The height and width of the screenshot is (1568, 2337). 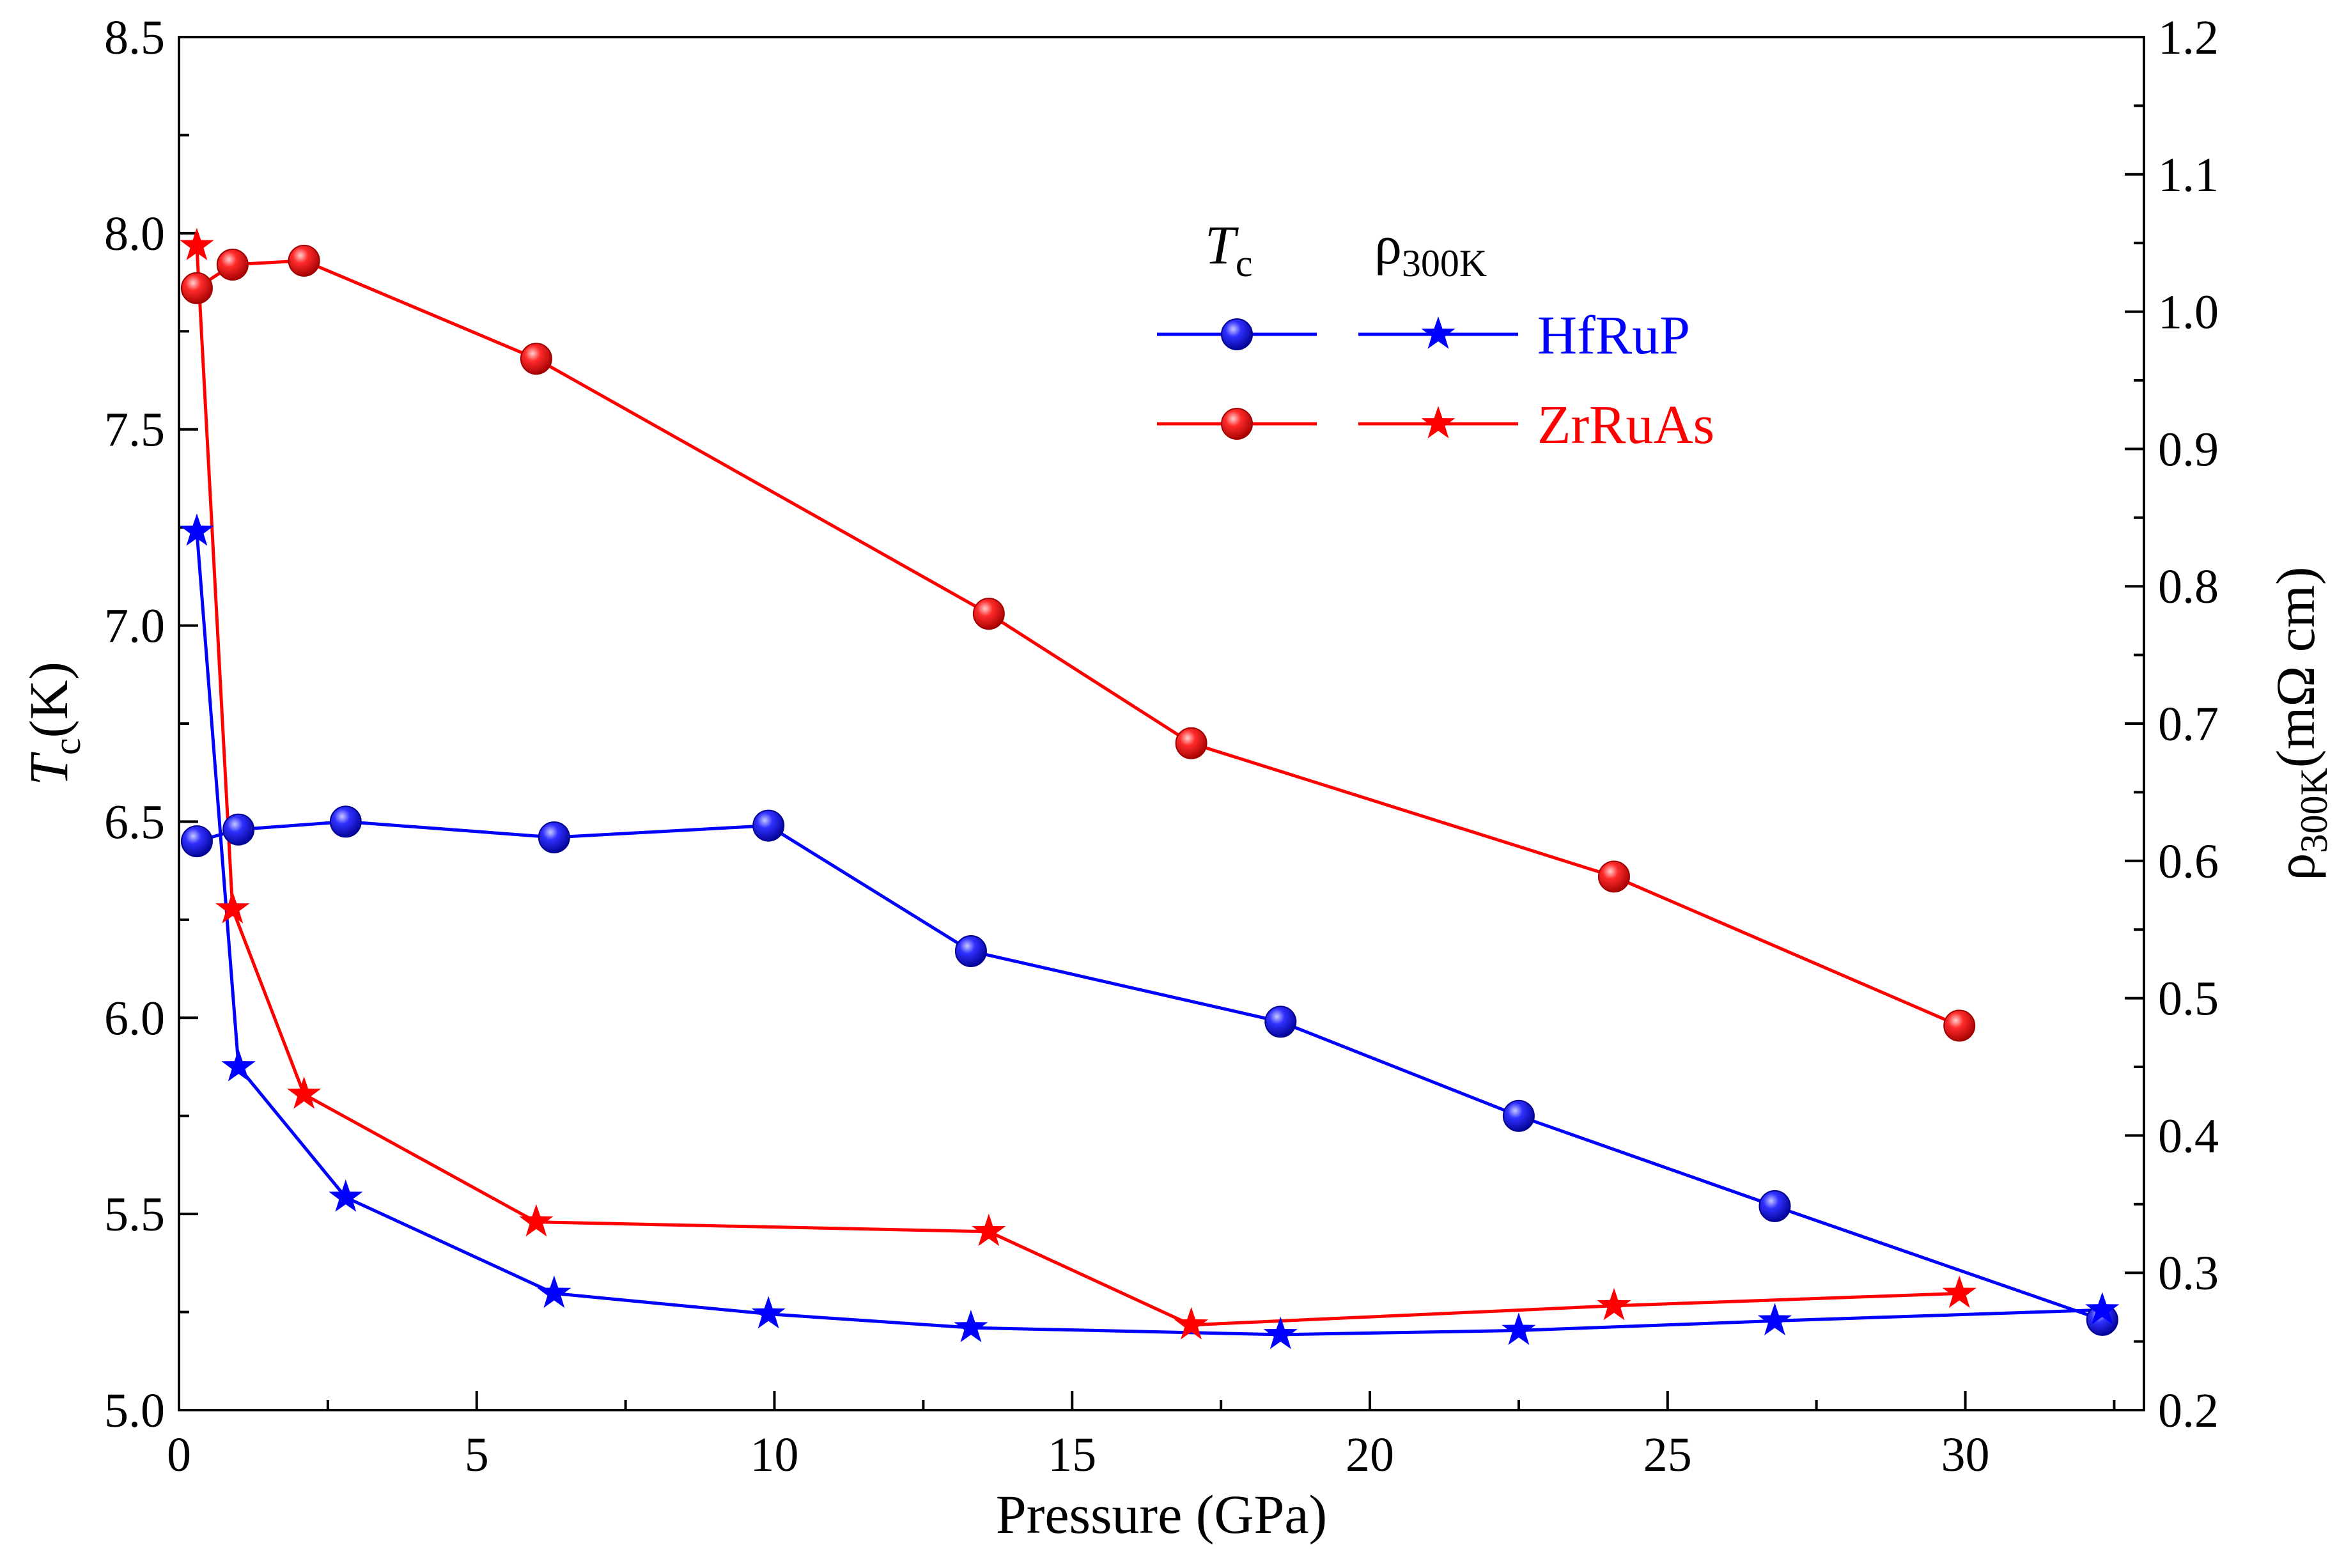 What do you see at coordinates (134, 626) in the screenshot?
I see `y-left-tick-label: 7.0` at bounding box center [134, 626].